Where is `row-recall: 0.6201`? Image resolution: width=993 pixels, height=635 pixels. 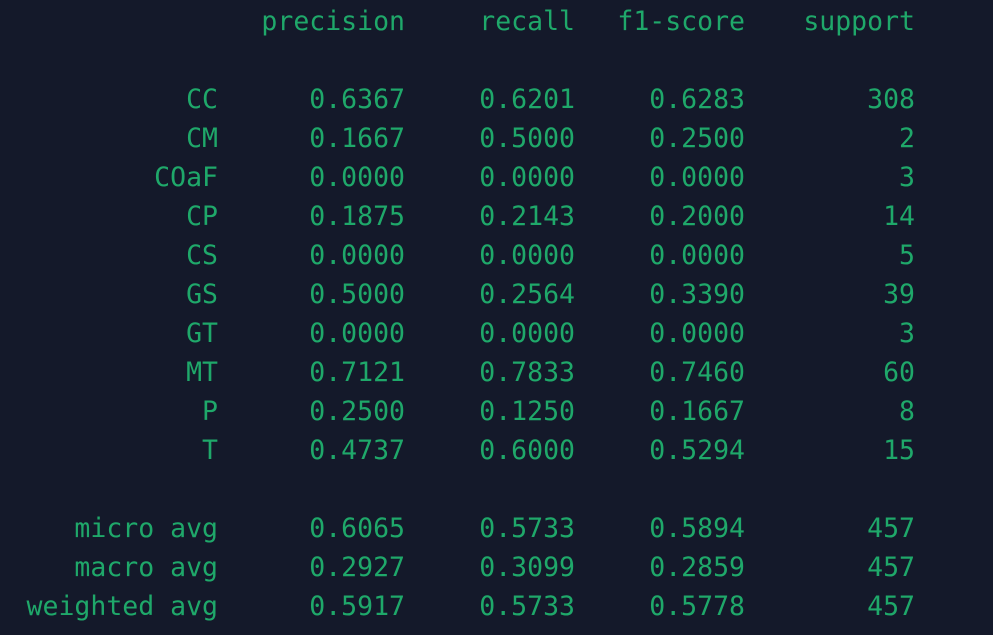 row-recall: 0.6201 is located at coordinates (527, 99).